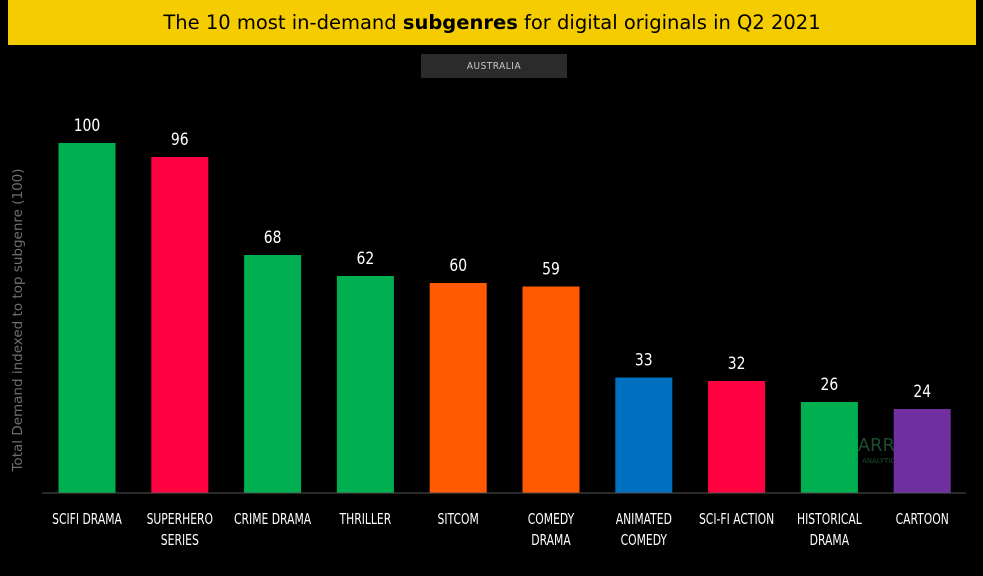 The width and height of the screenshot is (983, 576). What do you see at coordinates (180, 519) in the screenshot?
I see `category-label: SUPERHERO` at bounding box center [180, 519].